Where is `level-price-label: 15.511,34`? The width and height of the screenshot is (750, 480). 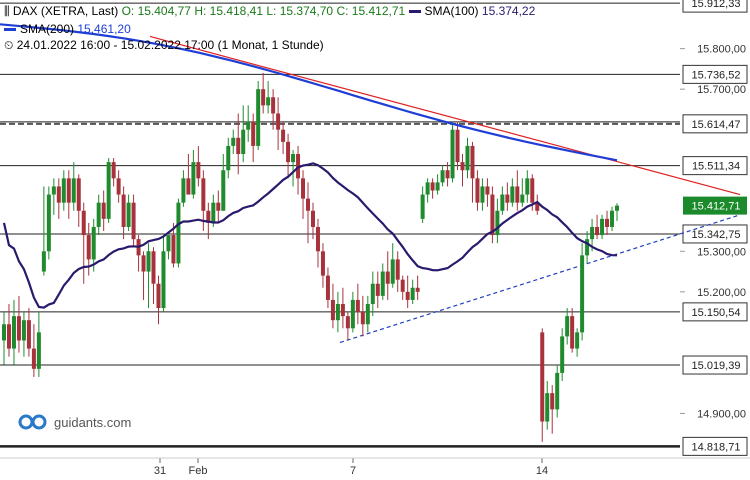 level-price-label: 15.511,34 is located at coordinates (716, 167).